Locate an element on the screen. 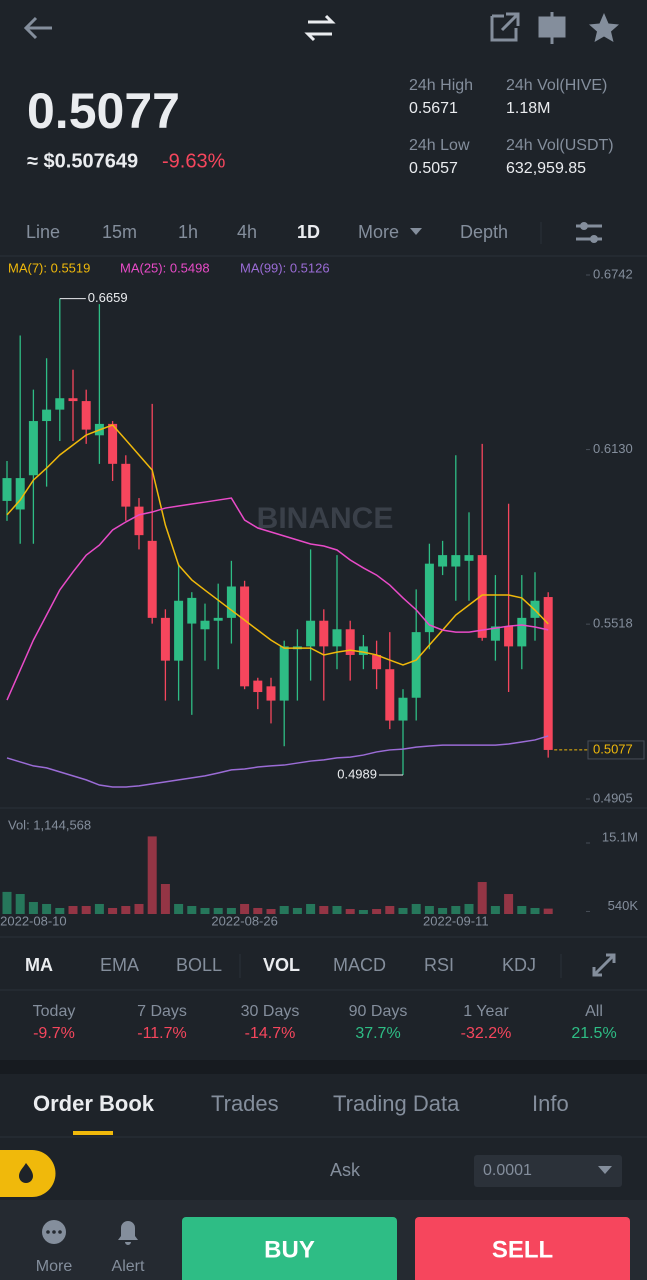 The image size is (647, 1280). price-change: -9.63% is located at coordinates (194, 161).